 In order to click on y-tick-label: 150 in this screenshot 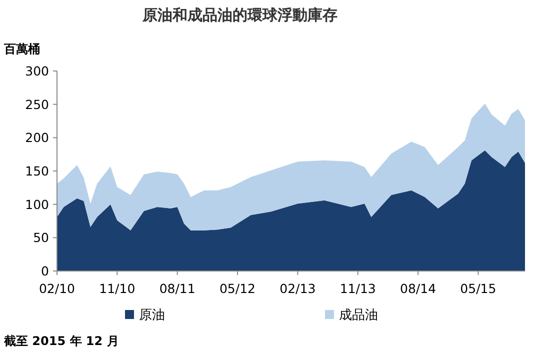, I will do `click(37, 171)`.